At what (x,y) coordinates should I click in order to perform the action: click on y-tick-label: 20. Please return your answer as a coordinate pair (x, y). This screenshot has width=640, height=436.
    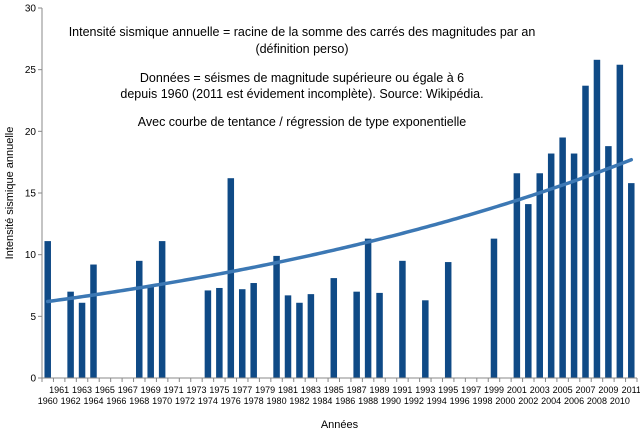
    Looking at the image, I should click on (31, 132).